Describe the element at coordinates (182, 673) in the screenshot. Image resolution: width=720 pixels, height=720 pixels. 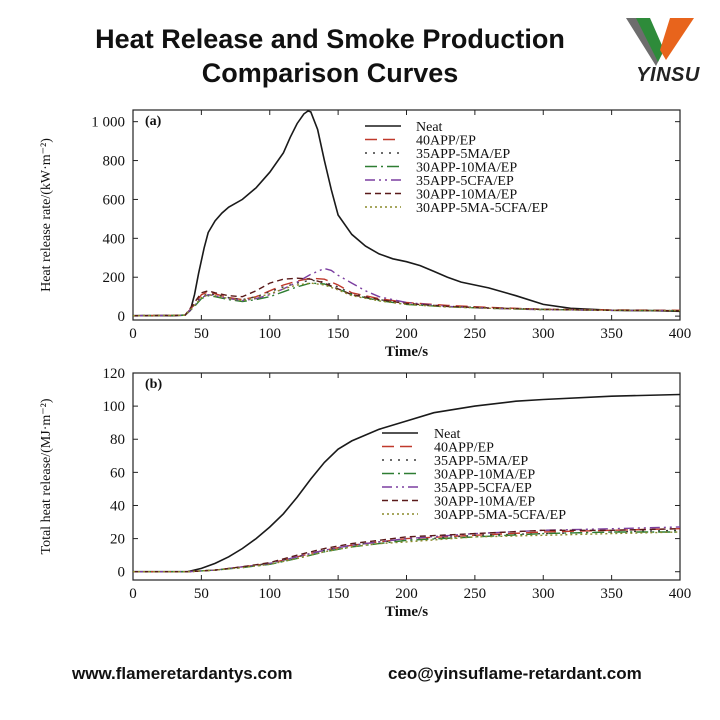
I see `website-link: www.flameretardantys.com` at that location.